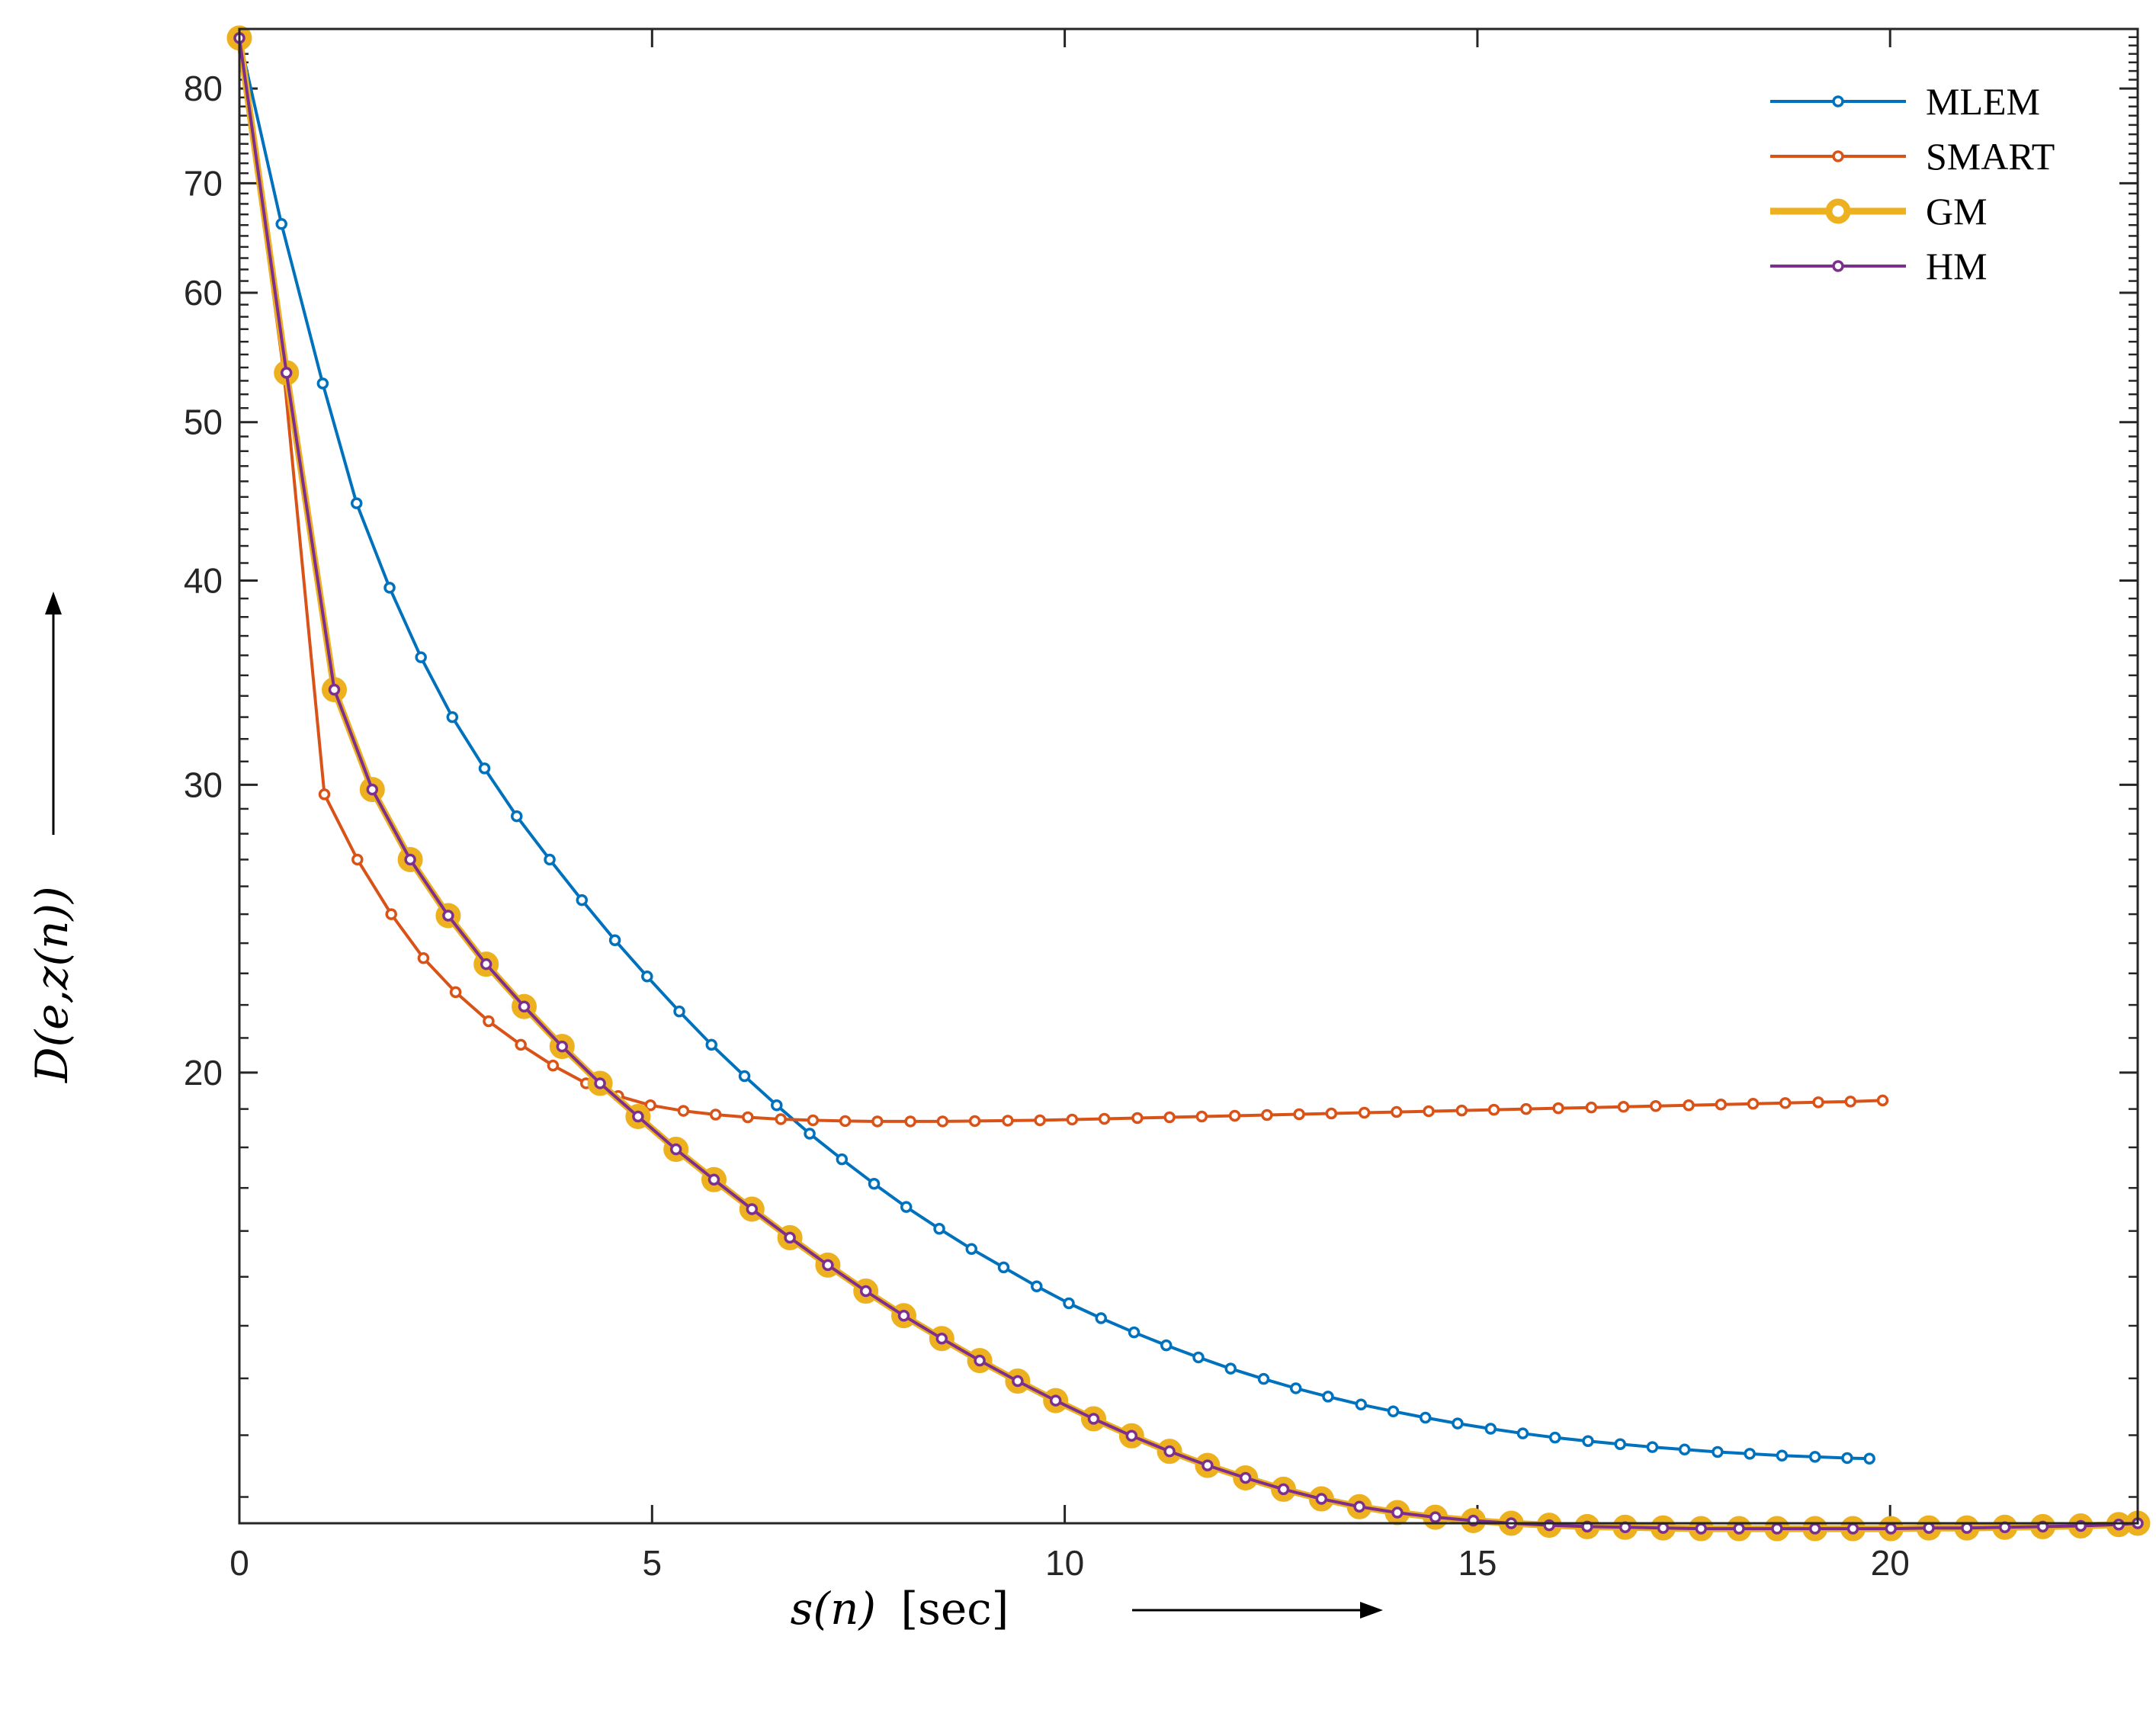  Describe the element at coordinates (52, 838) in the screenshot. I see `y-axis-title: D(e,z(n))` at that location.